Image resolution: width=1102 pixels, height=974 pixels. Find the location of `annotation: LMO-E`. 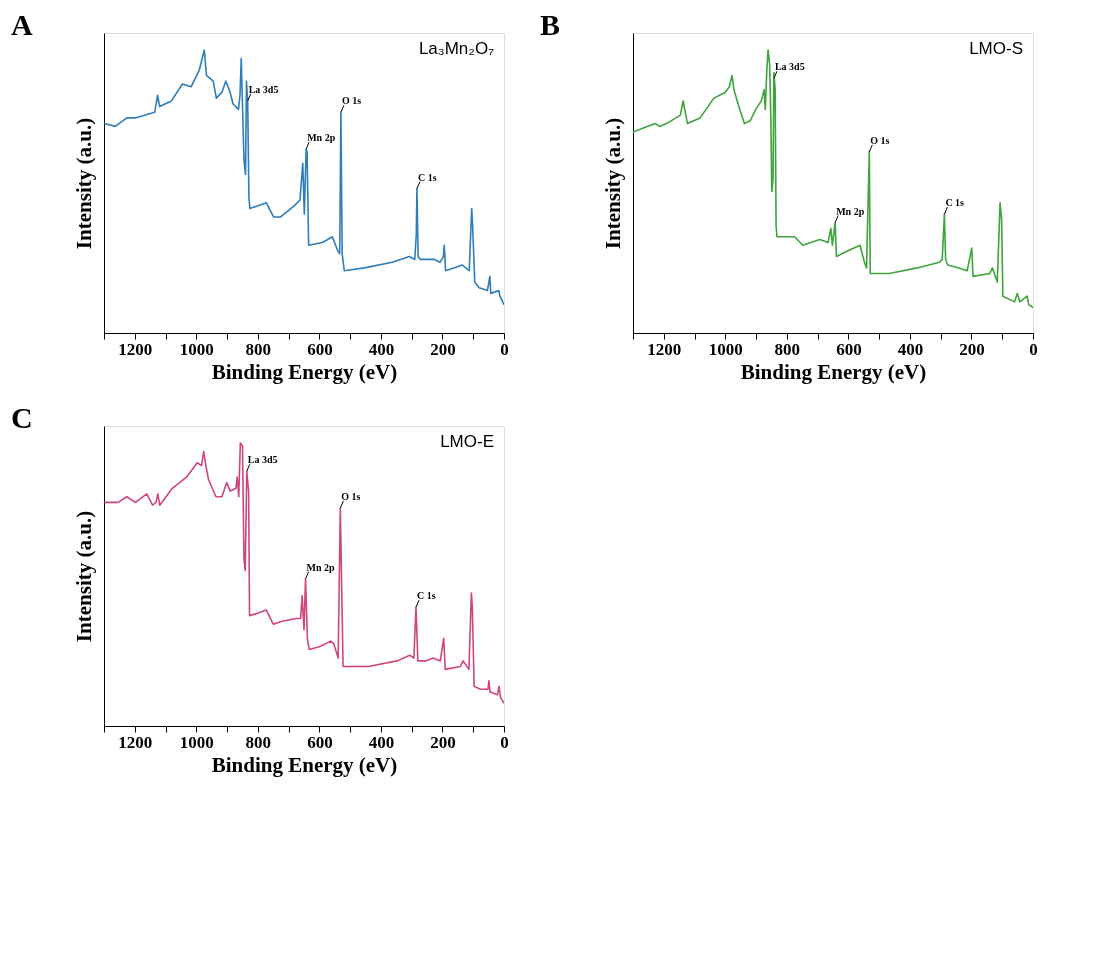

annotation: LMO-E is located at coordinates (467, 441).